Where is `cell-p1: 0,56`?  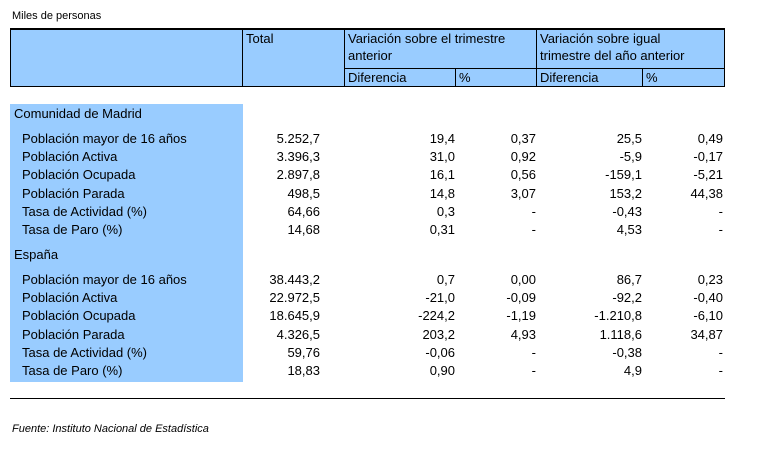 cell-p1: 0,56 is located at coordinates (523, 175).